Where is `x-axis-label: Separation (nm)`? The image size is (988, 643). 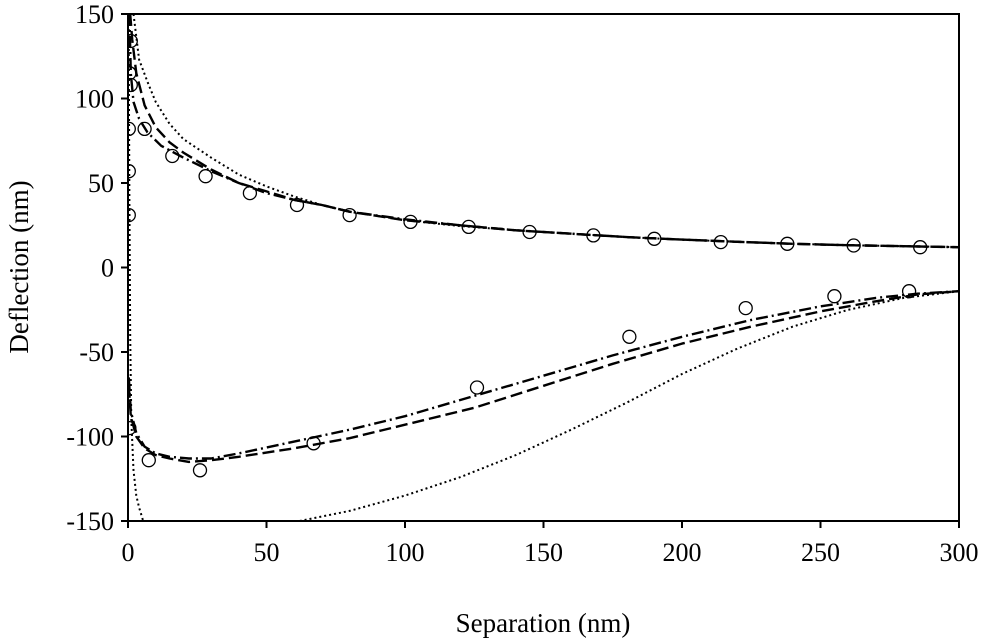
x-axis-label: Separation (nm) is located at coordinates (543, 623).